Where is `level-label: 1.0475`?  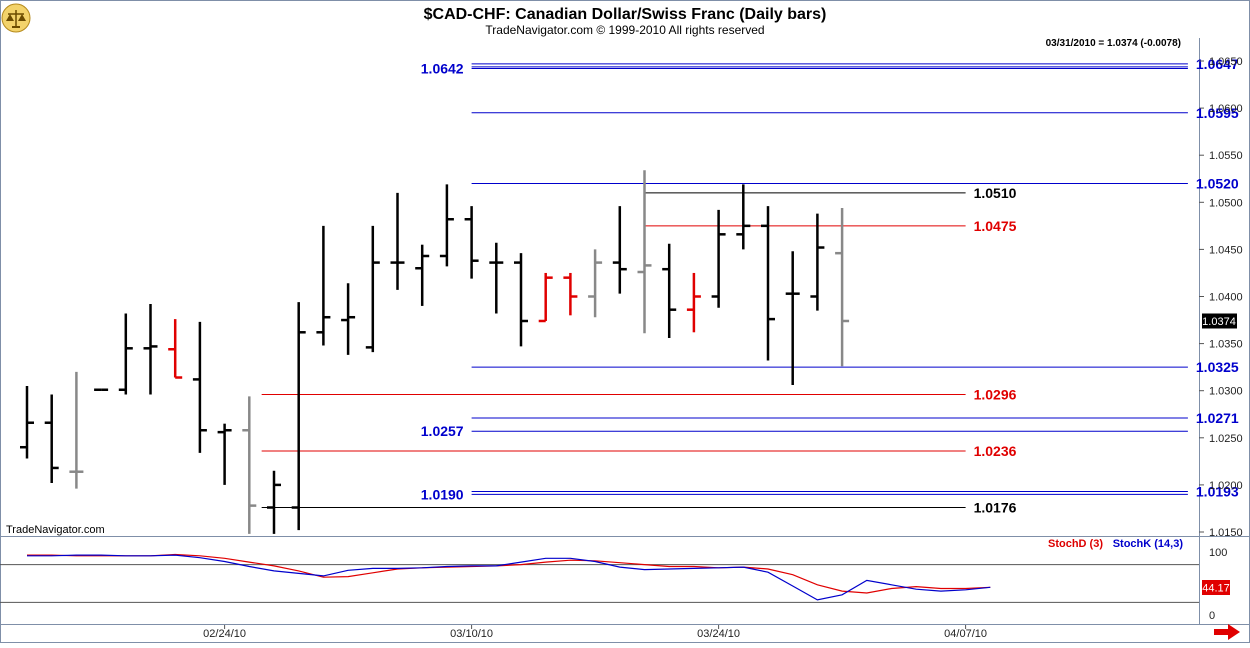 level-label: 1.0475 is located at coordinates (995, 226).